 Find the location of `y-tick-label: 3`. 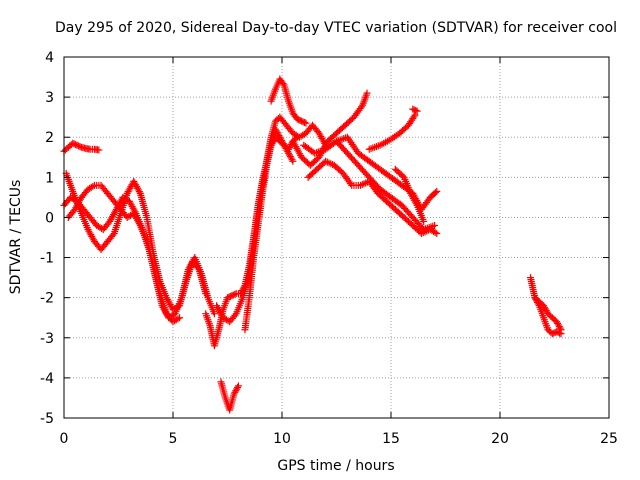

y-tick-label: 3 is located at coordinates (49, 98).